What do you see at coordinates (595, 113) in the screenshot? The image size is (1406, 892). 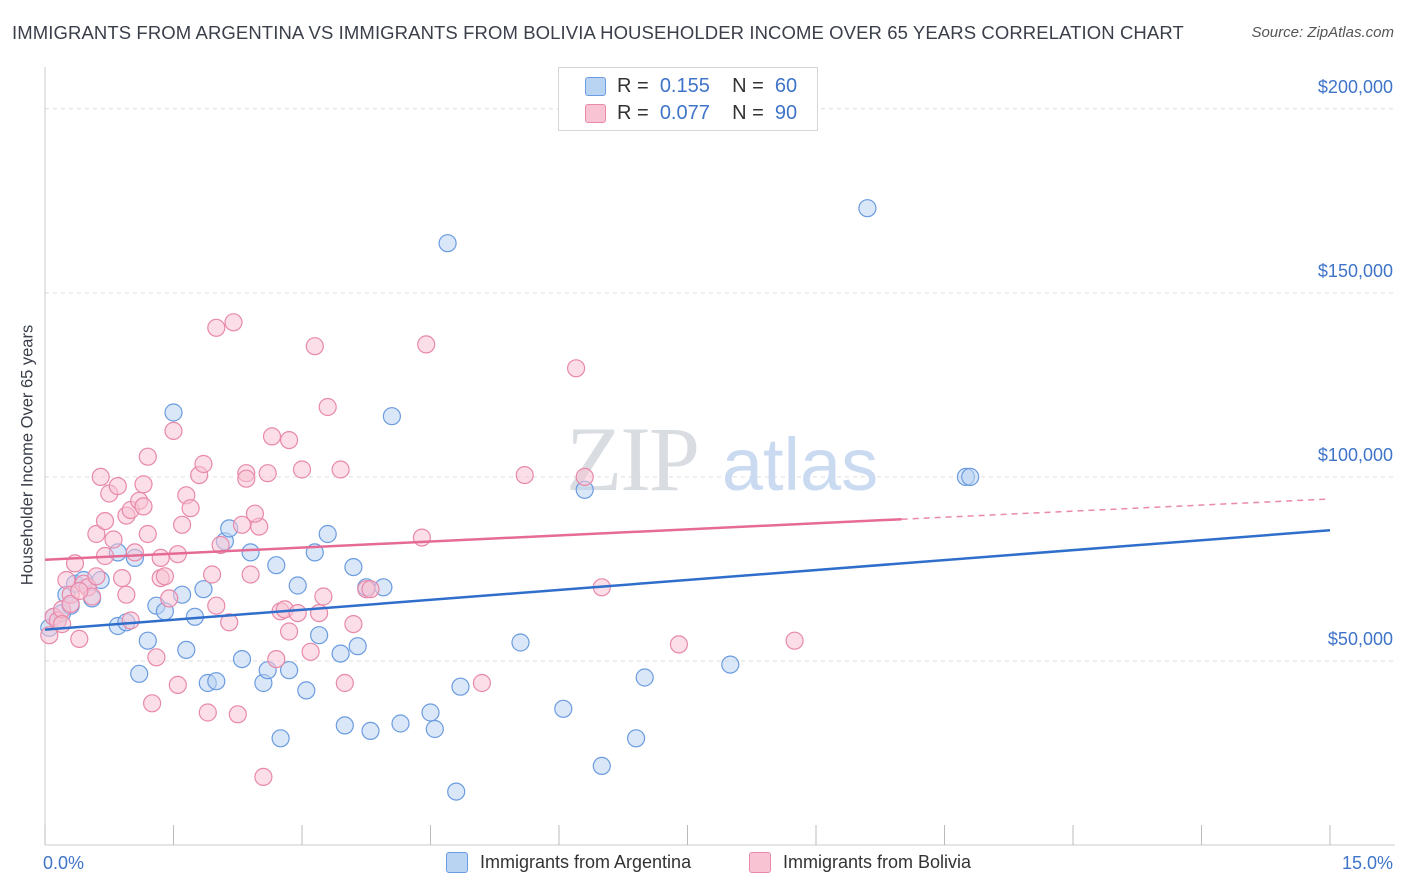 I see `legend-swatch-bolivia` at bounding box center [595, 113].